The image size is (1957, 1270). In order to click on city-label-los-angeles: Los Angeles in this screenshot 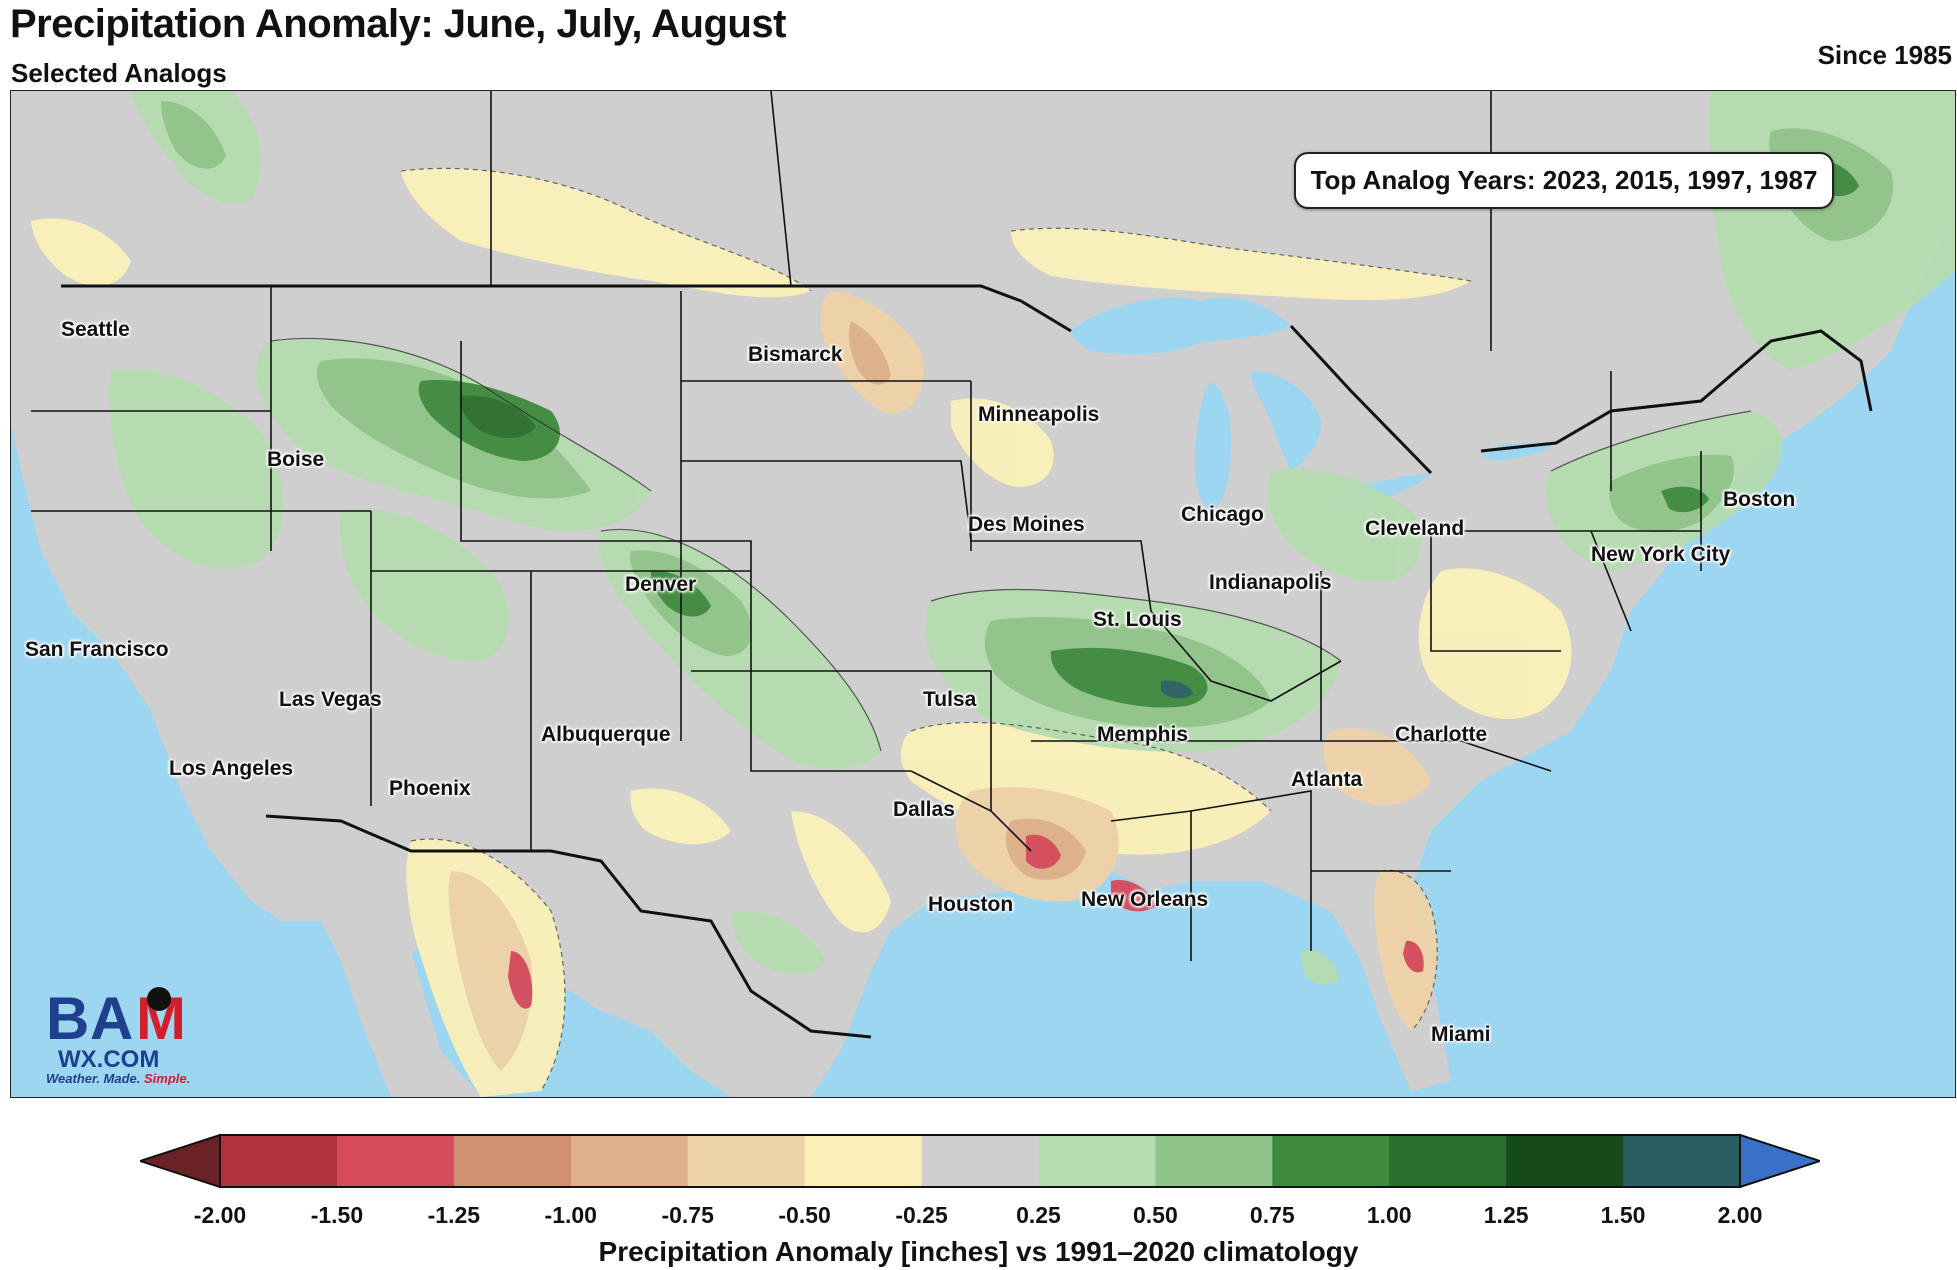, I will do `click(231, 768)`.